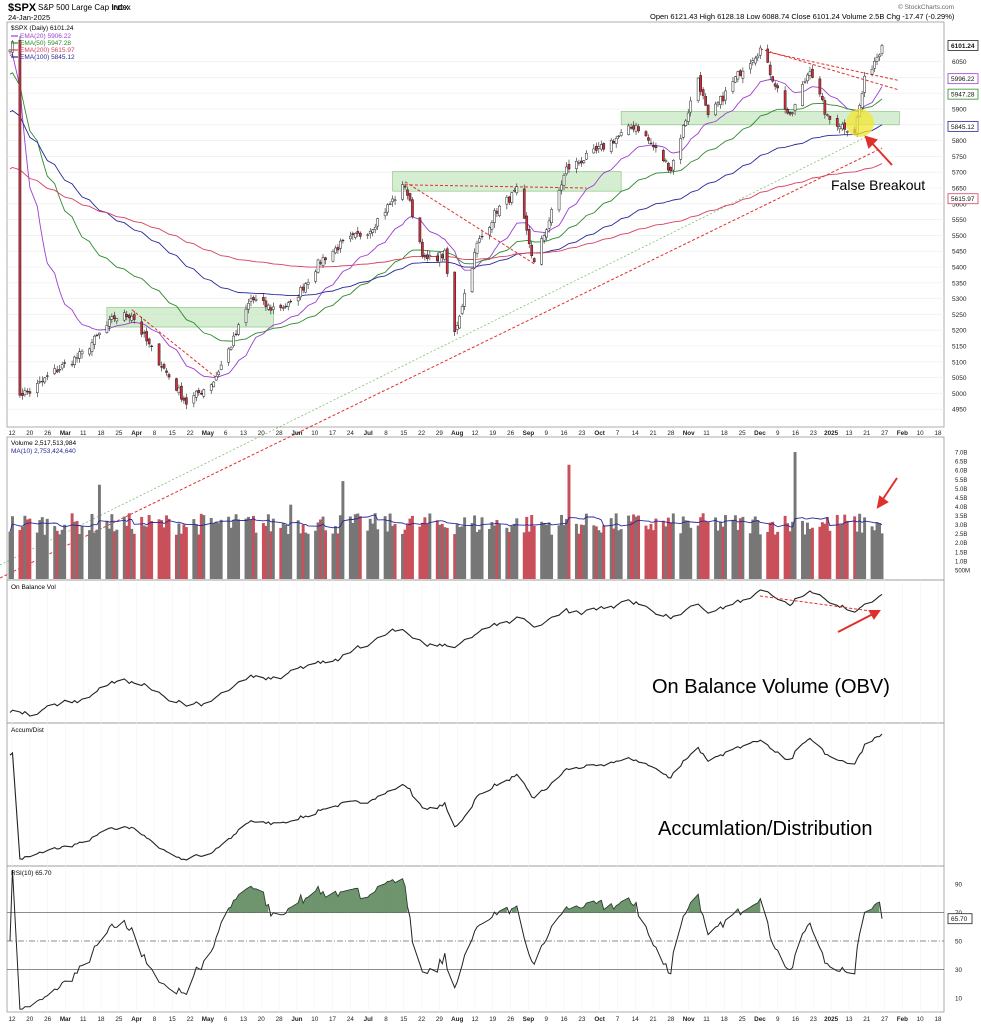  Describe the element at coordinates (296, 1019) in the screenshot. I see `date-tick-label: Jun` at that location.